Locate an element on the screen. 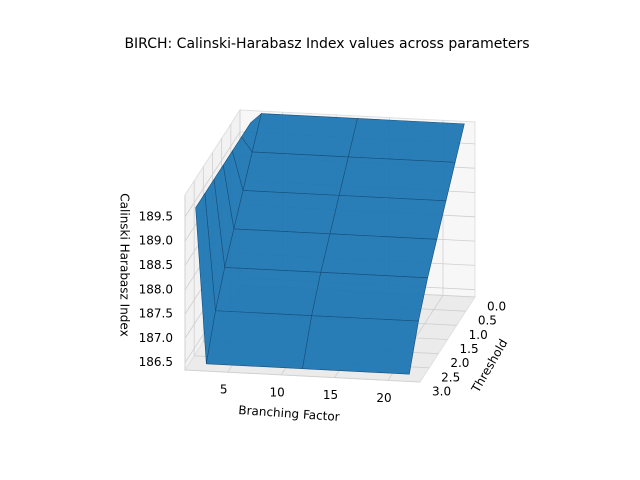  y-tick-label: 3.0 is located at coordinates (441, 392).